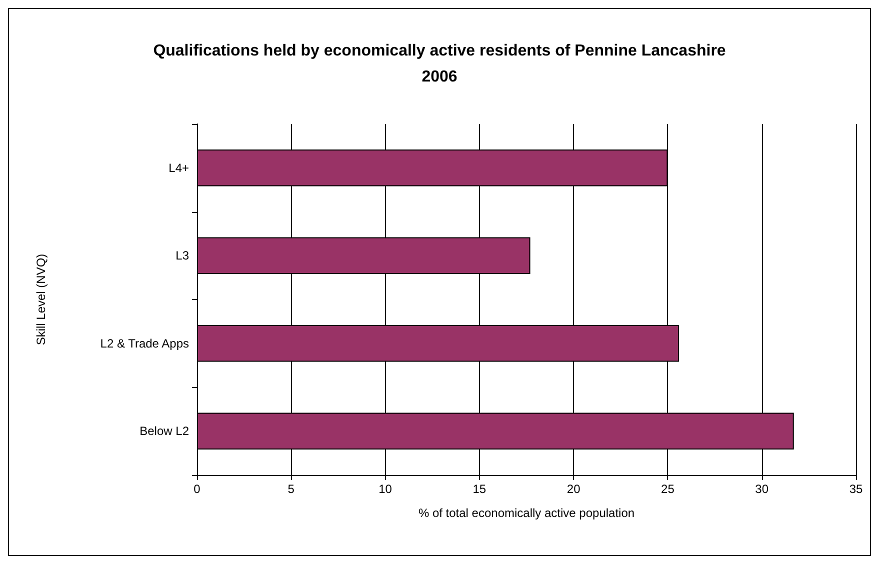 The image size is (879, 564). What do you see at coordinates (526, 513) in the screenshot?
I see `x-axis-title: % of total economically active population` at bounding box center [526, 513].